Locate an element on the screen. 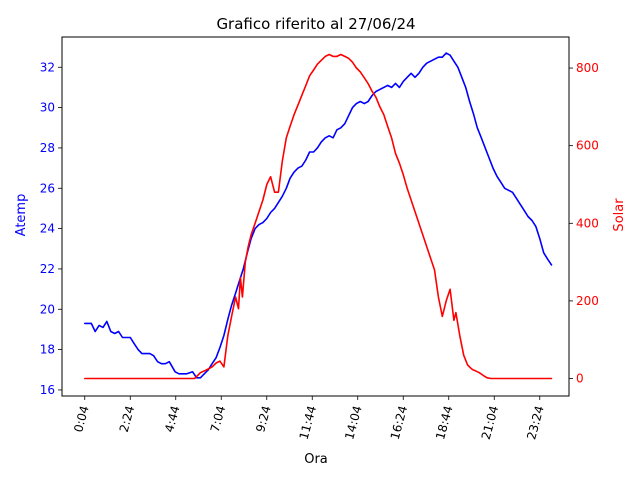 The height and width of the screenshot is (484, 640). x-tick-label: 2:24 is located at coordinates (127, 419).